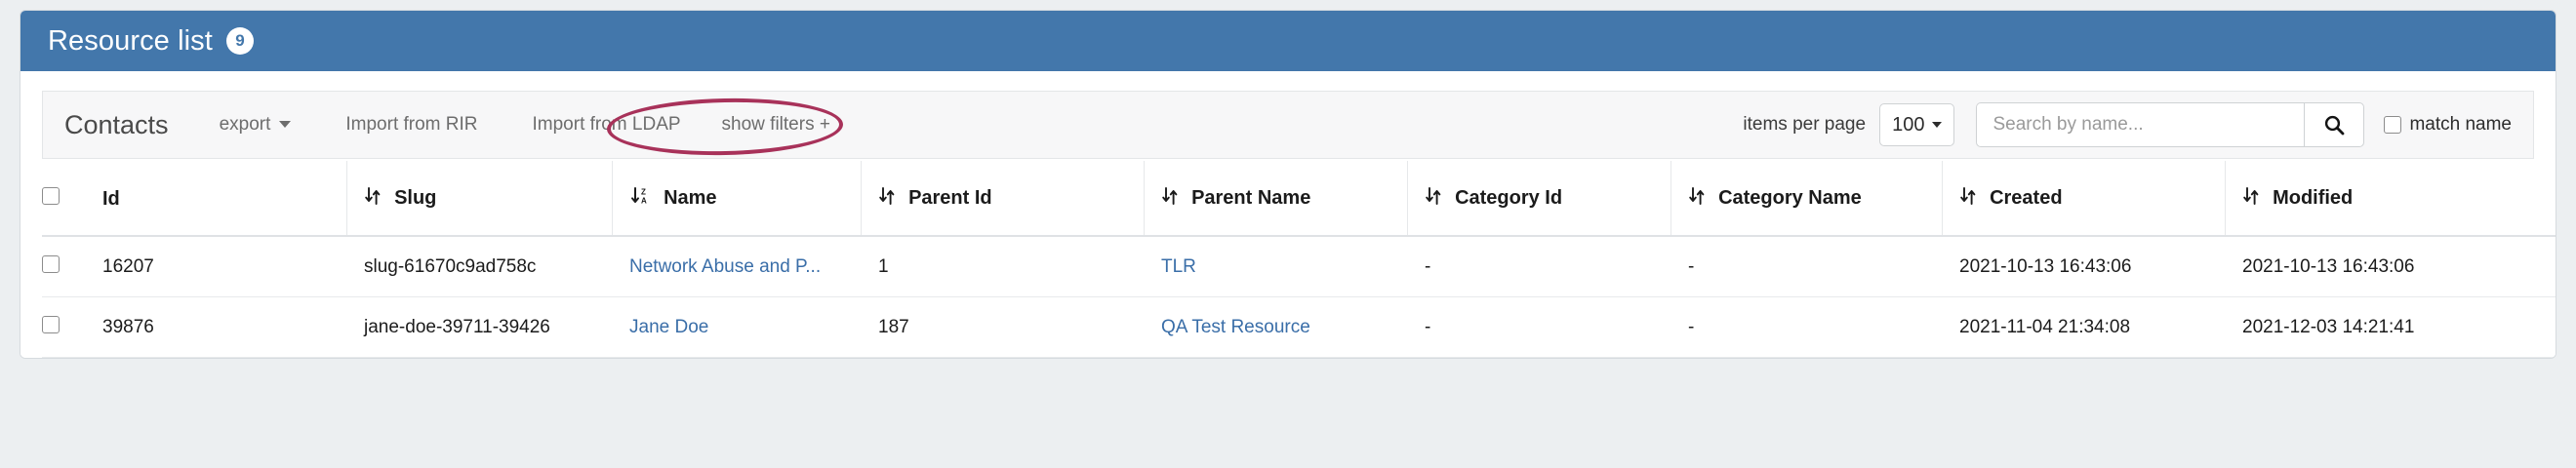 The width and height of the screenshot is (2576, 468). What do you see at coordinates (1178, 266) in the screenshot?
I see `parent-name-link: TLR` at bounding box center [1178, 266].